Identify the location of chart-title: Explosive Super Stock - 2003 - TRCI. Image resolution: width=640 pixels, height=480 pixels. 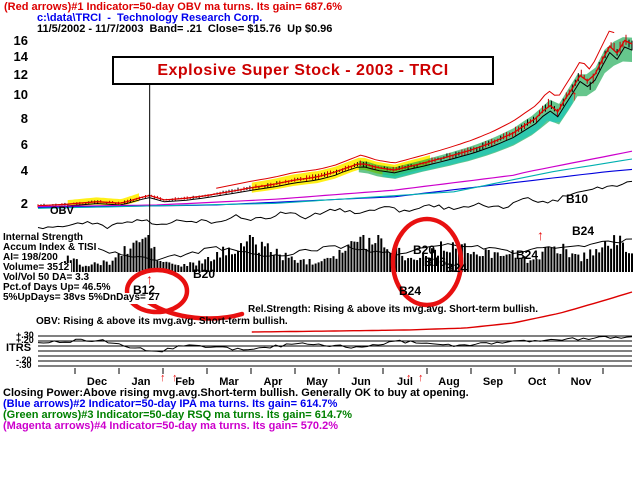
(303, 70).